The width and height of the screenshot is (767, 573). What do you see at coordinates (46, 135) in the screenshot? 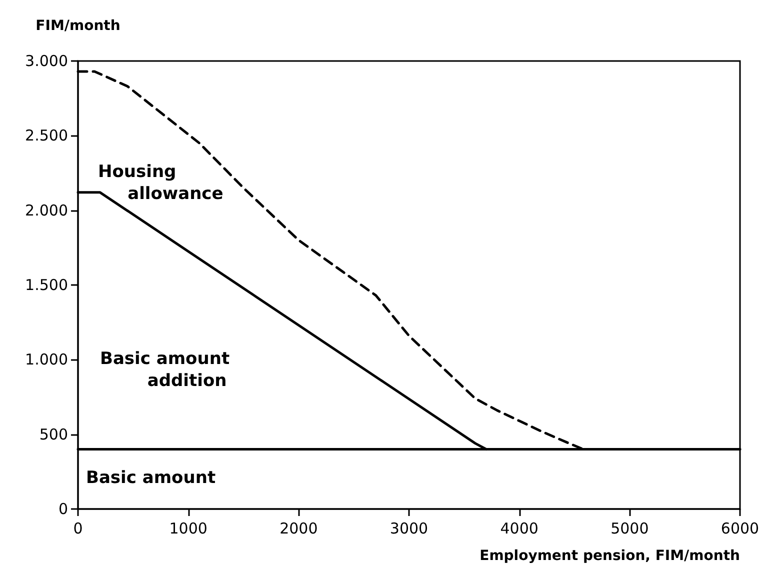
I see `y-tick-label: 2.500` at bounding box center [46, 135].